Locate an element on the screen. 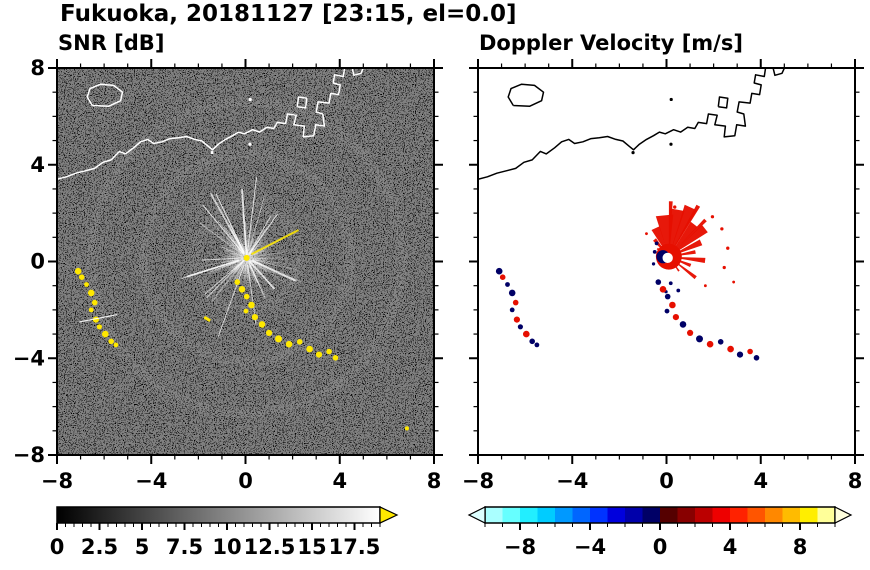 The image size is (870, 570). velocity-panel-title: Doppler Velocity [m/s] is located at coordinates (611, 43).